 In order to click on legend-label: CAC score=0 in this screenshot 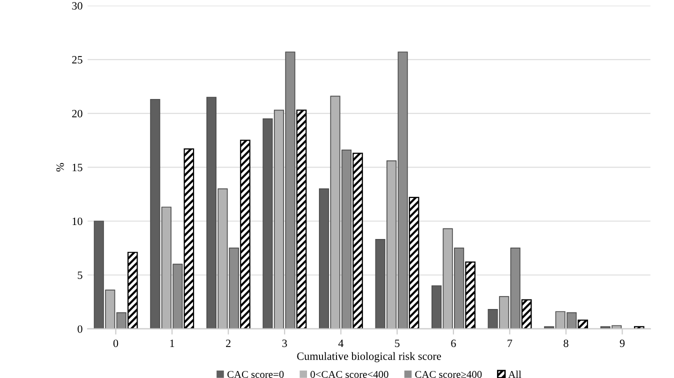, I will do `click(255, 374)`.